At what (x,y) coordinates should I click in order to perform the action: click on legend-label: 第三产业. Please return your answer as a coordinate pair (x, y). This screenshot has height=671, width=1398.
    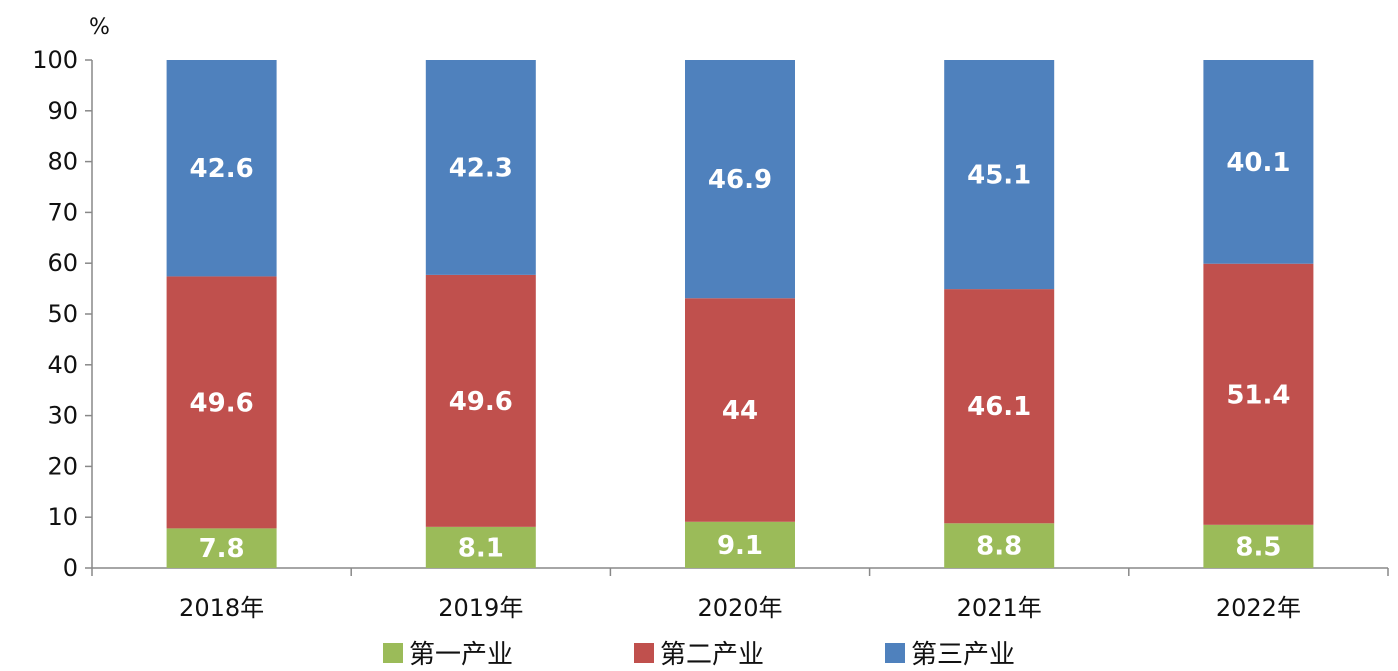
    Looking at the image, I should click on (963, 655).